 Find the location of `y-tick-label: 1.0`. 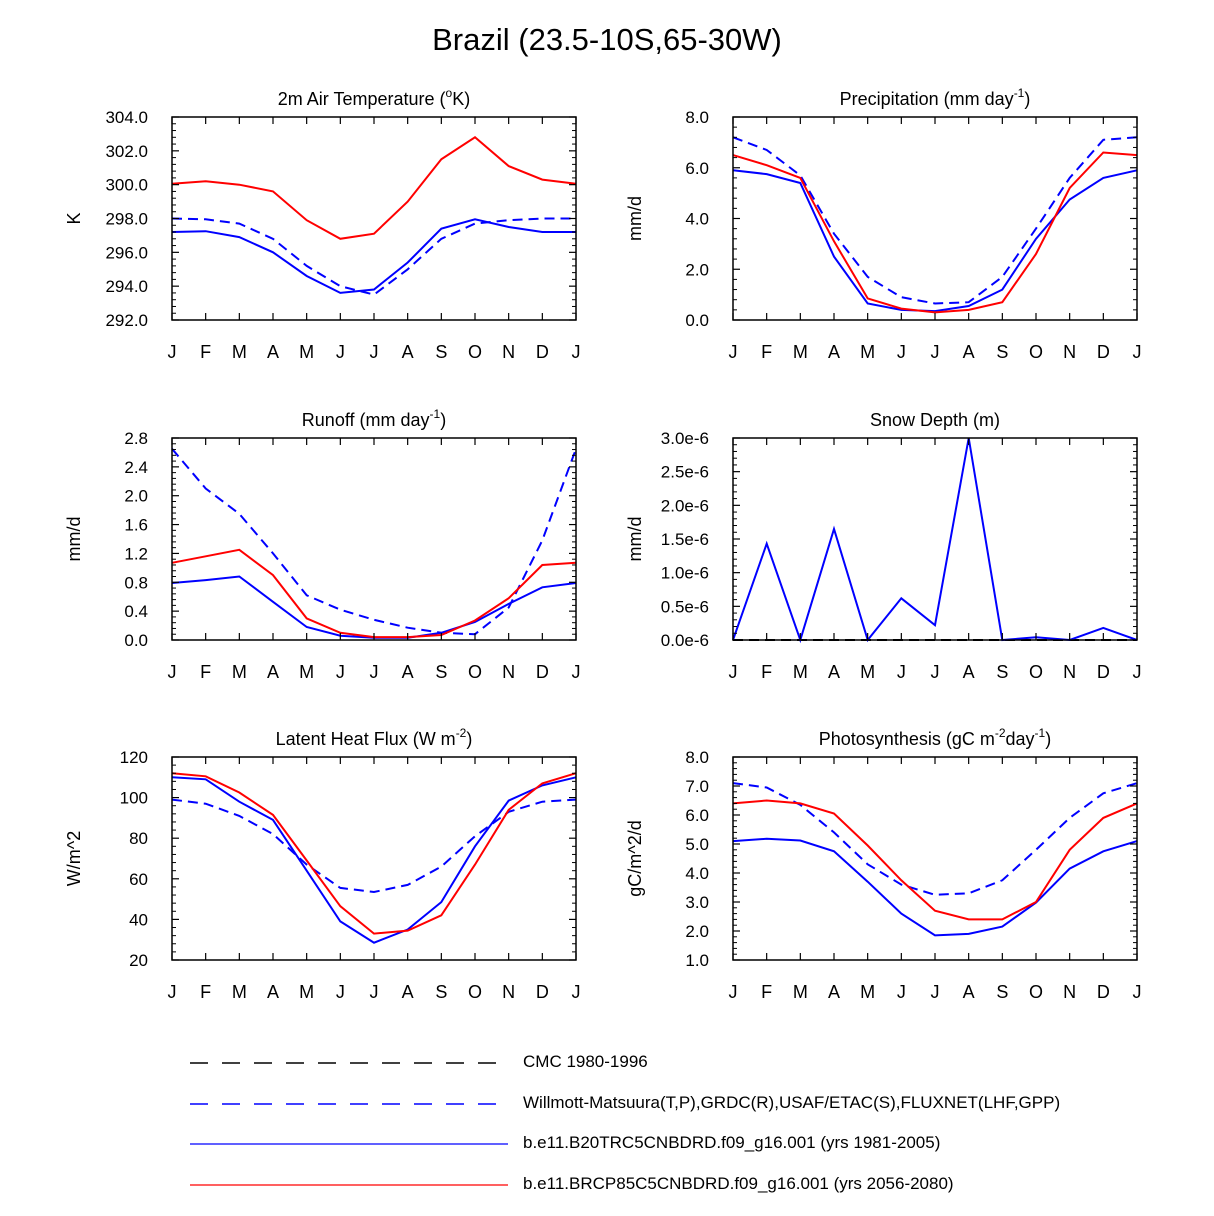

y-tick-label: 1.0 is located at coordinates (697, 960).